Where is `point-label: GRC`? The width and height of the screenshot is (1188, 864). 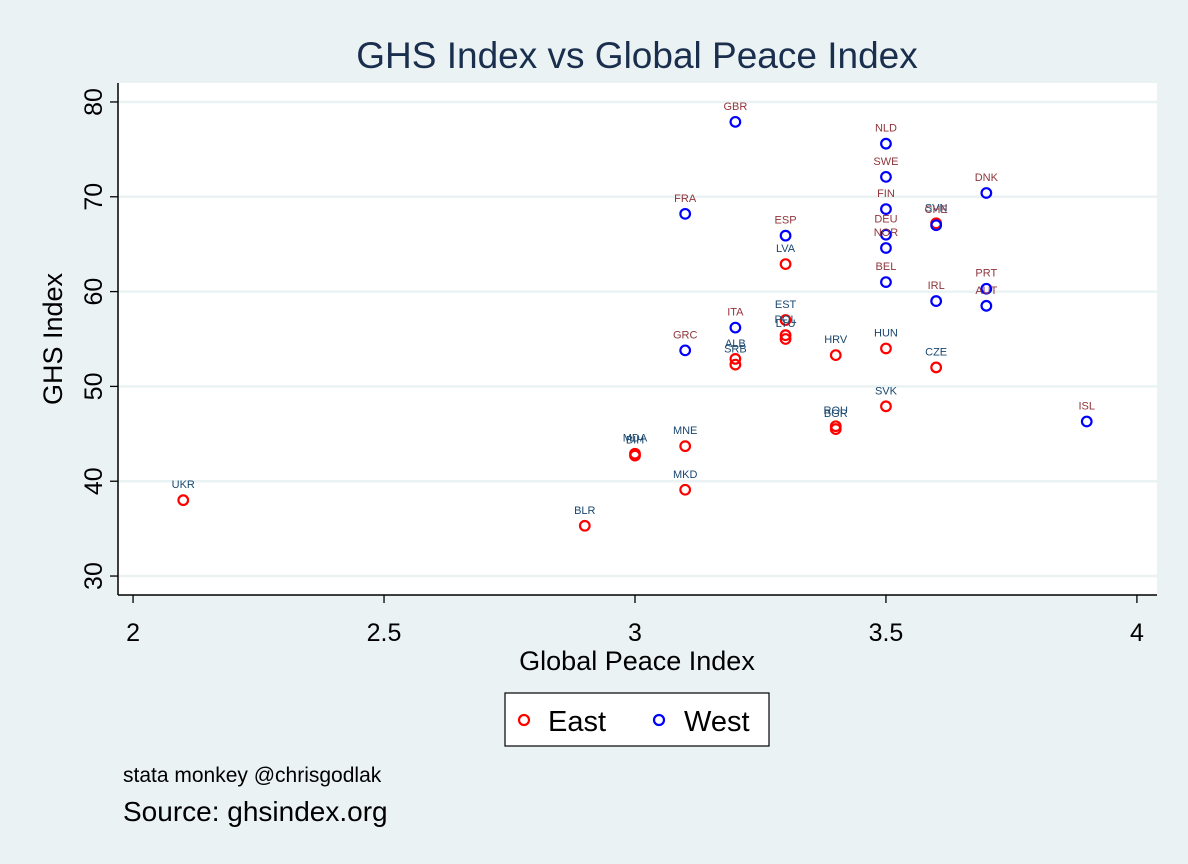 point-label: GRC is located at coordinates (685, 335).